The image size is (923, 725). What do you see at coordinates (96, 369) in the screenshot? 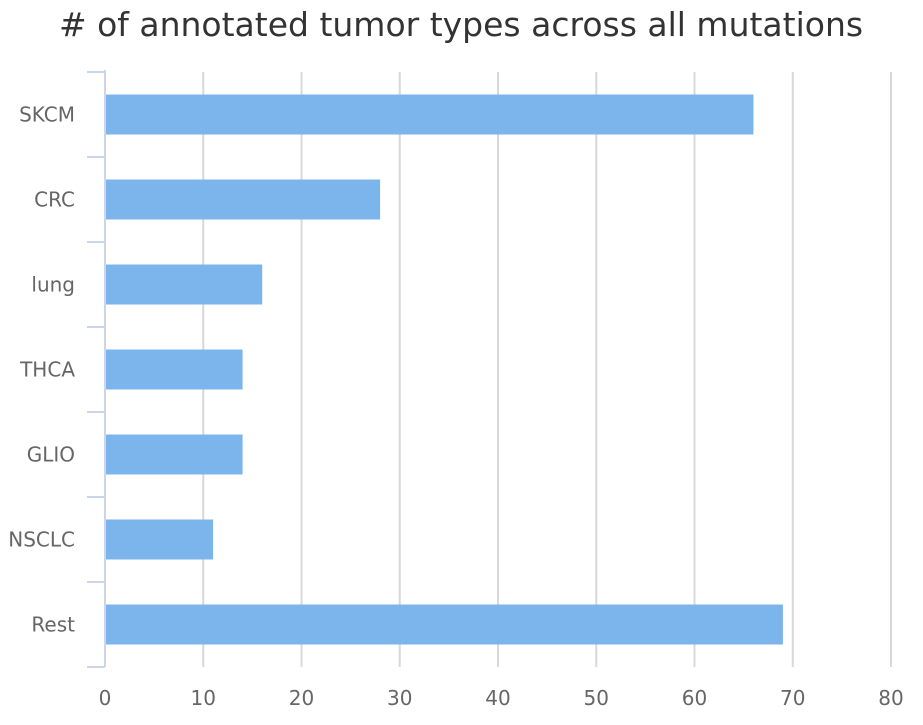
I see `axes` at bounding box center [96, 369].